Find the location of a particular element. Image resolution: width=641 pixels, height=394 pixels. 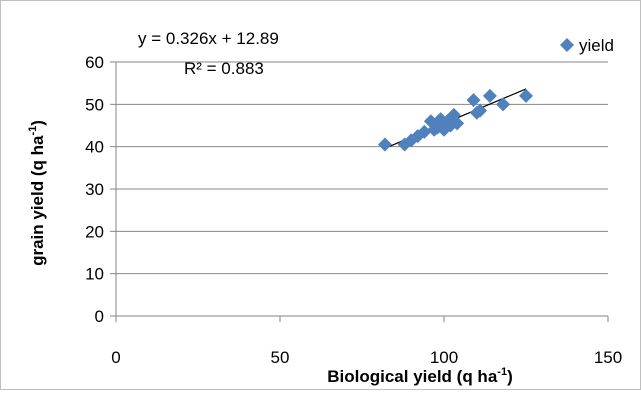

trendline-equation: y = 0.326x + 12.89 is located at coordinates (208, 38).